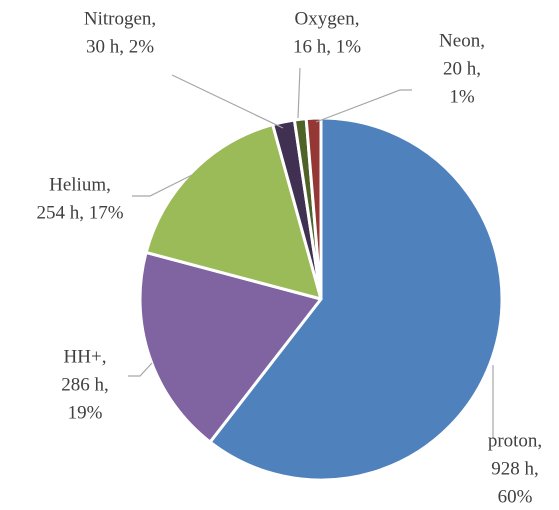 Image resolution: width=559 pixels, height=510 pixels. I want to click on data-label: HH+,, so click(85, 356).